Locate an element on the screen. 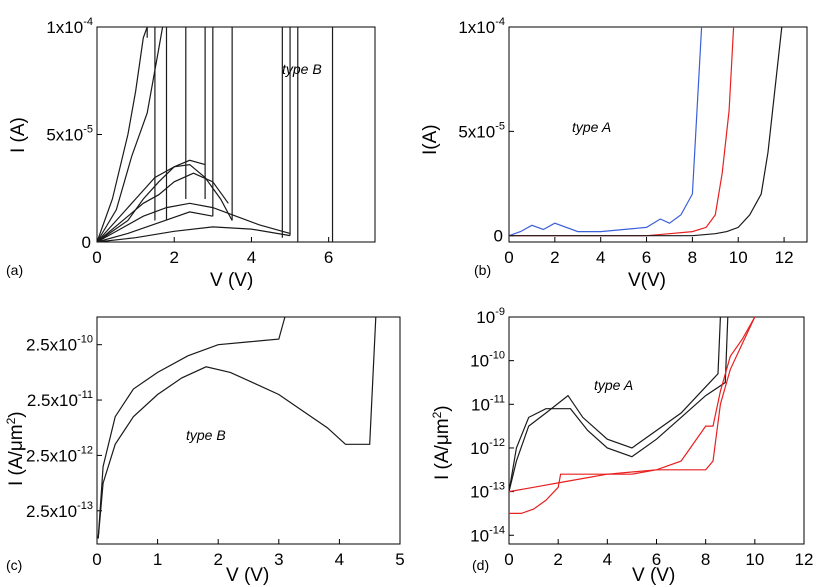  panel-c-frame is located at coordinates (248, 430).